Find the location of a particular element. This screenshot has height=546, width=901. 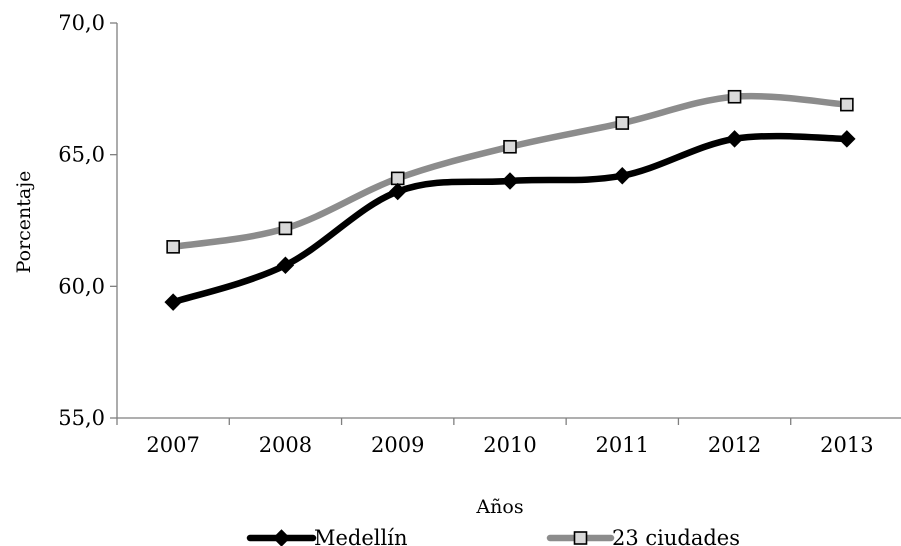

x-axis-title: Años is located at coordinates (499, 507).